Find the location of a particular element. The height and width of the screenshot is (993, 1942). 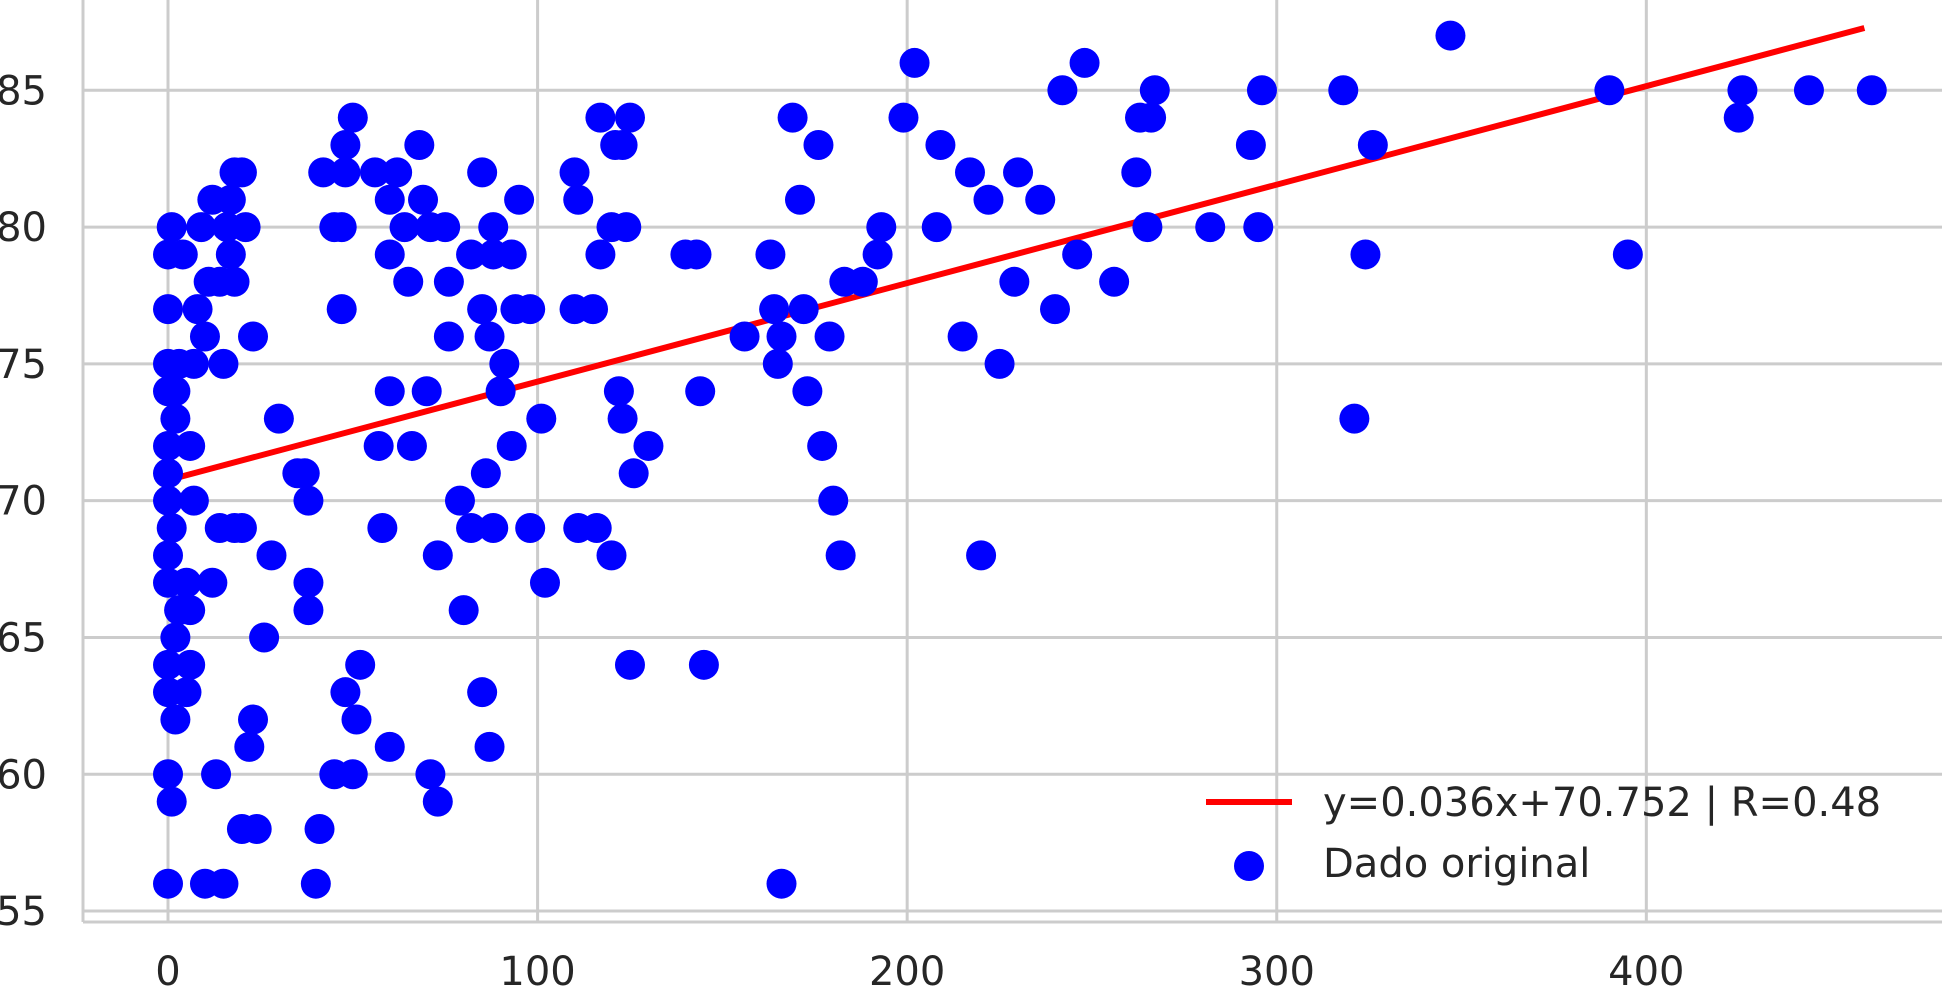

legend: y=0.036x+70.752 | R=0.48 Dado original is located at coordinates (1543, 833).